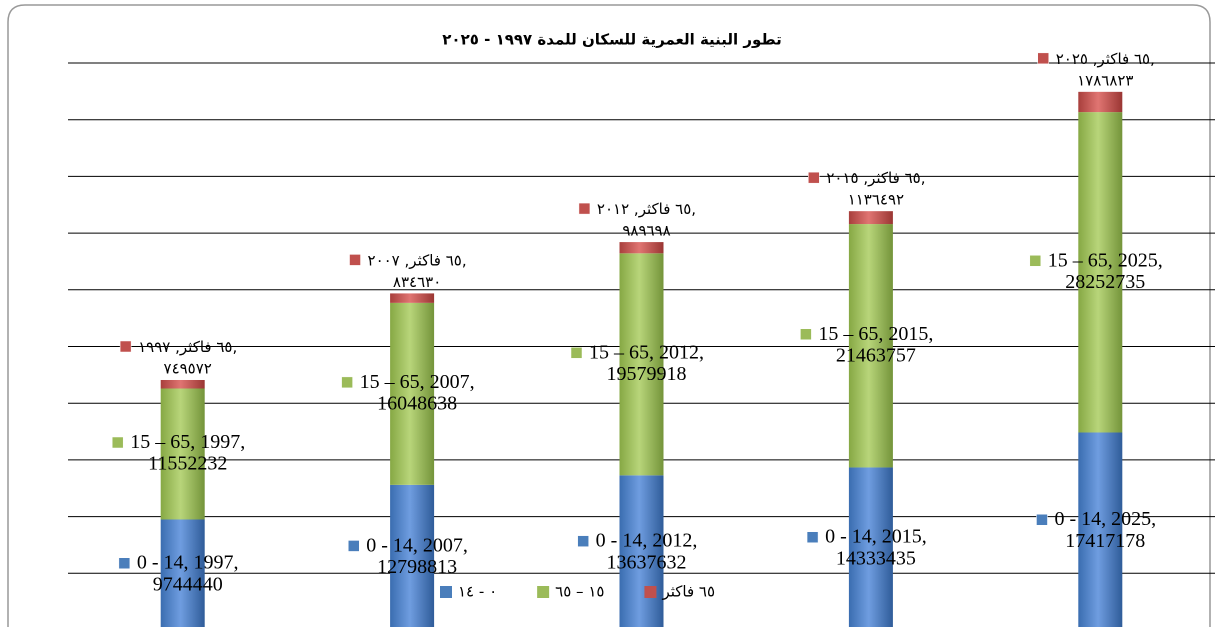 The height and width of the screenshot is (627, 1215). What do you see at coordinates (579, 592) in the screenshot?
I see `legend-label: ١٥ – ٦٥` at bounding box center [579, 592].